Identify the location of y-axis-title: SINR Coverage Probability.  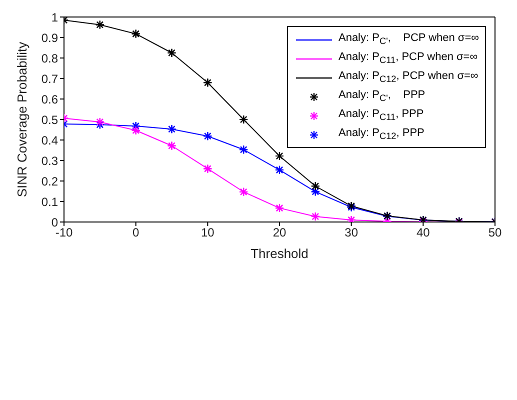
(22, 119).